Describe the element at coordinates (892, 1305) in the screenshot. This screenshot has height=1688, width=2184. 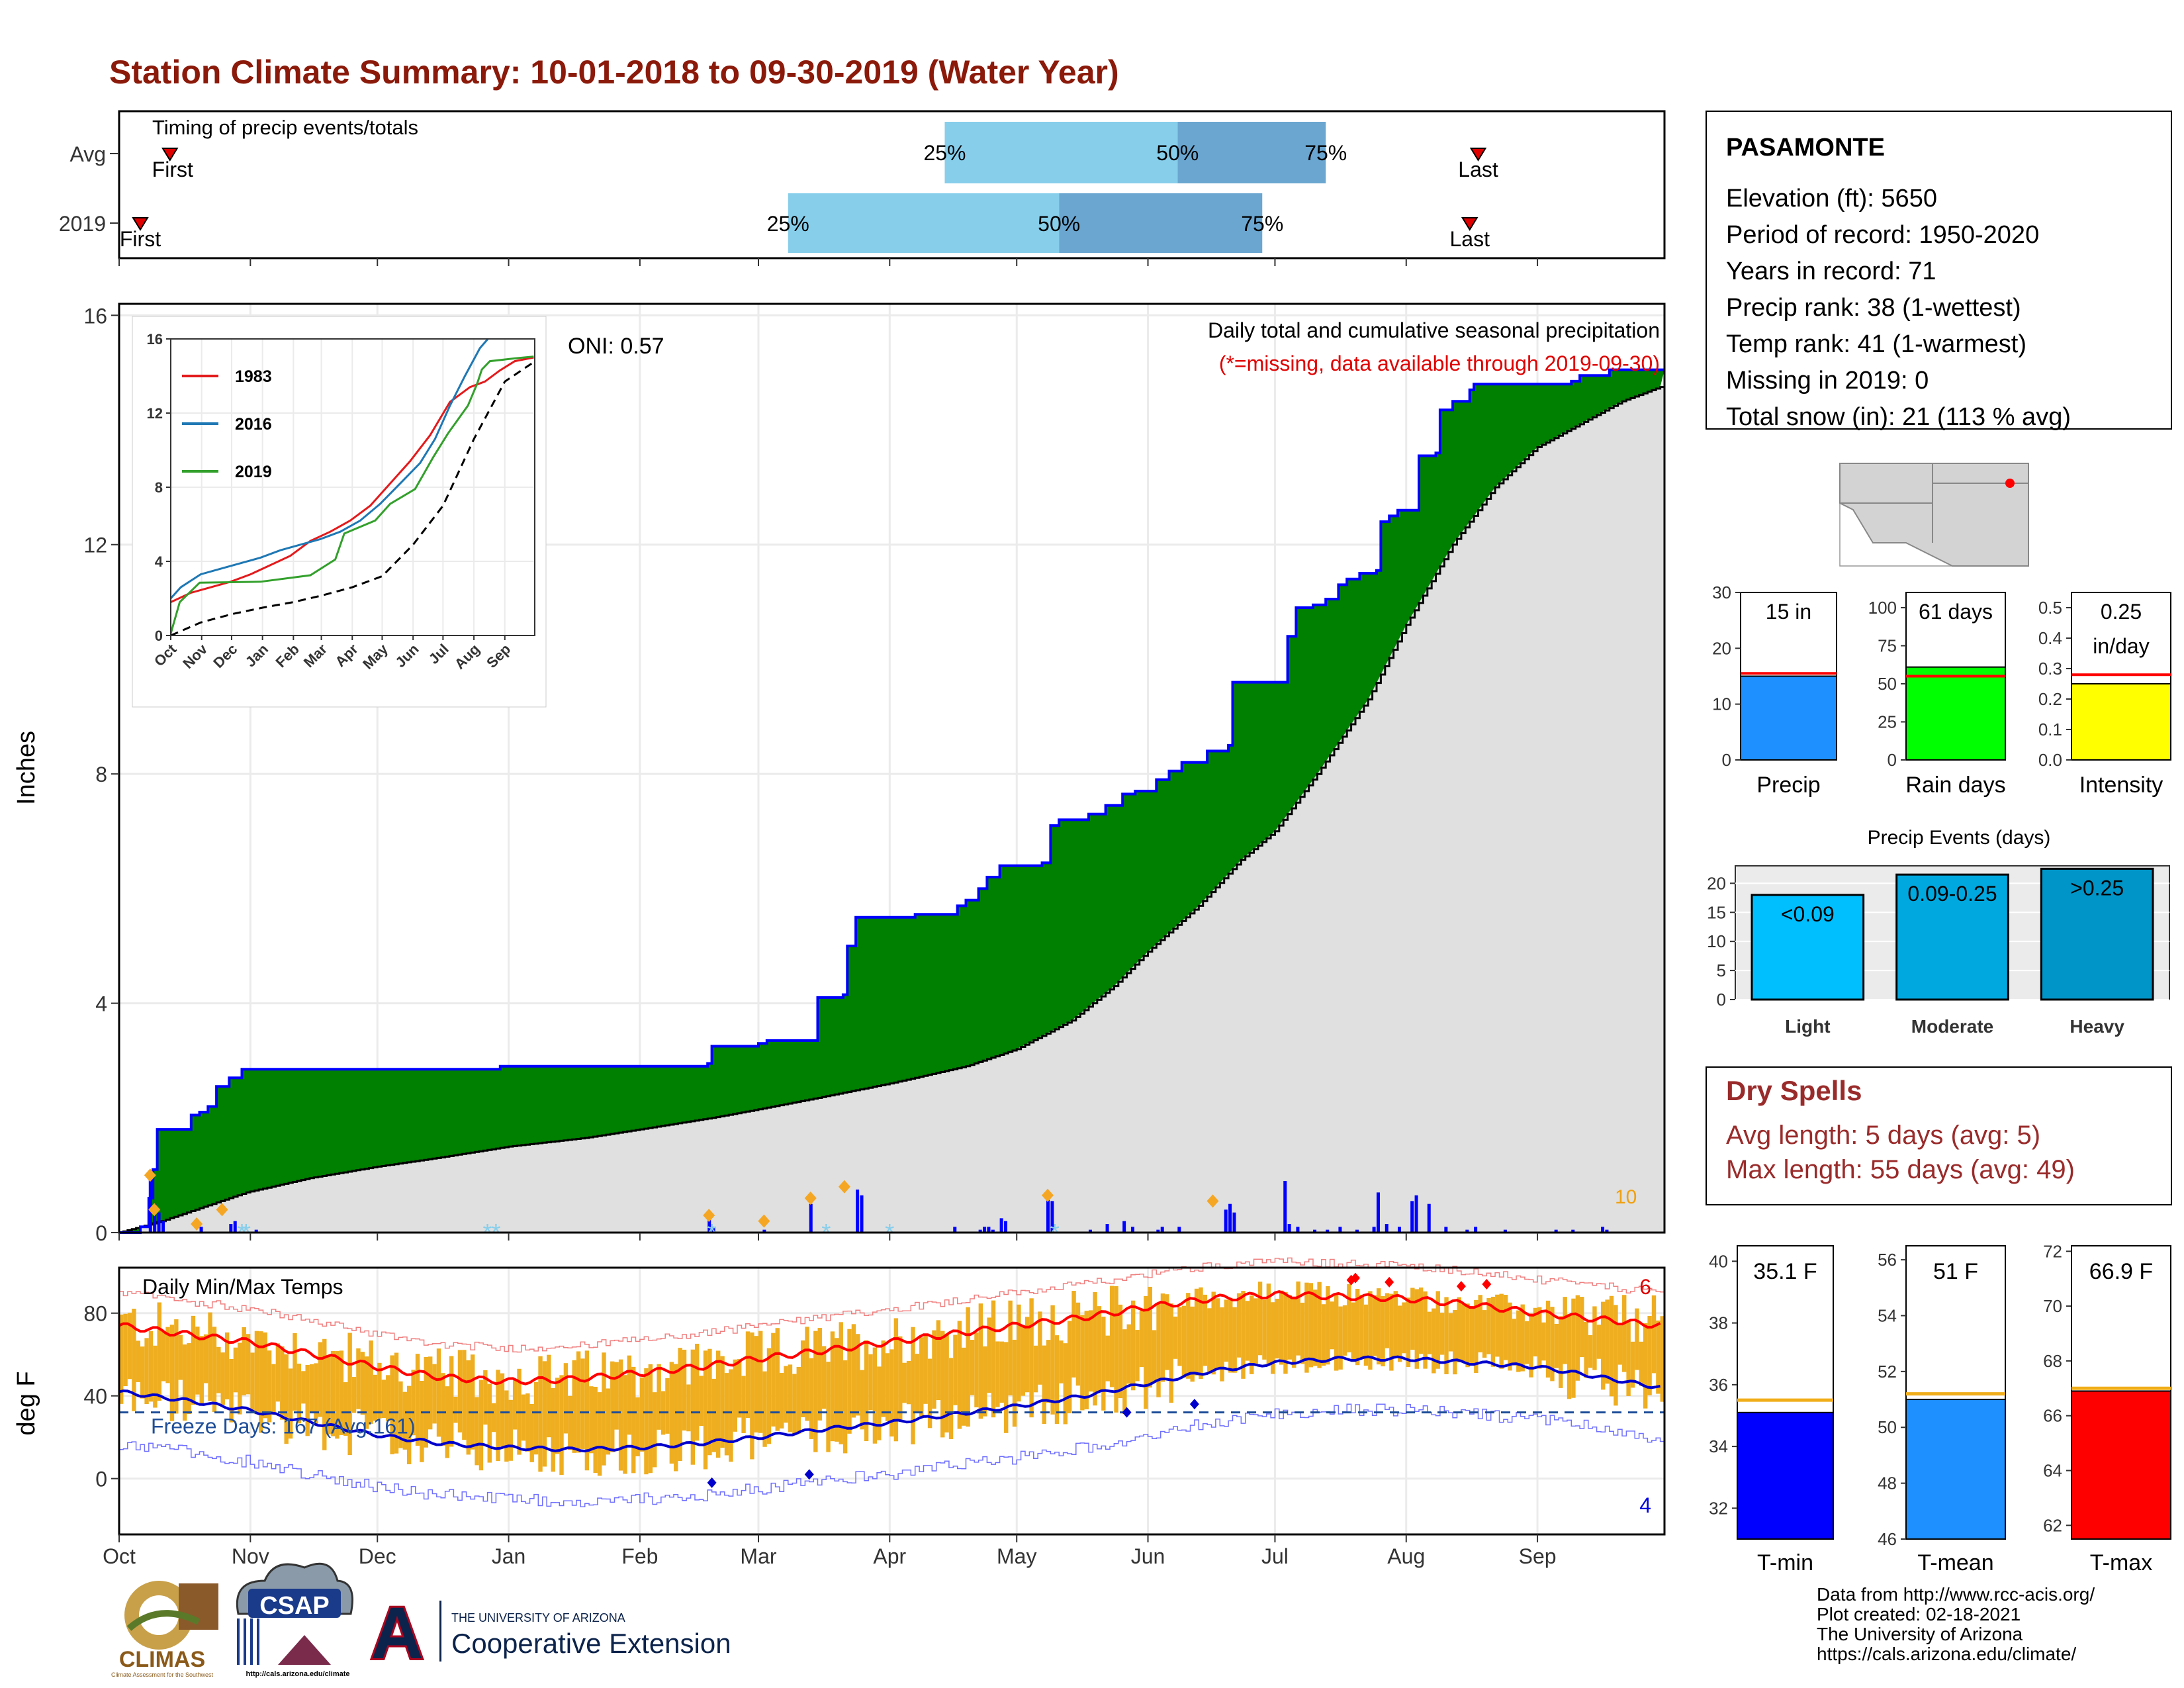
I see `record-high-line` at that location.